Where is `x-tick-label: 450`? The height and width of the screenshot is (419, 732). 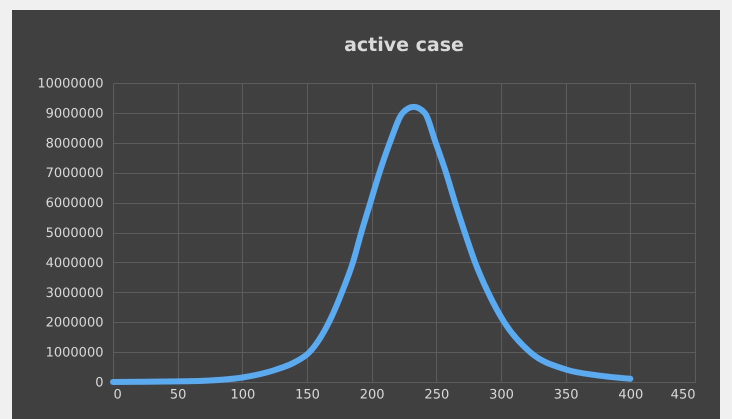
x-tick-label: 450 is located at coordinates (683, 395).